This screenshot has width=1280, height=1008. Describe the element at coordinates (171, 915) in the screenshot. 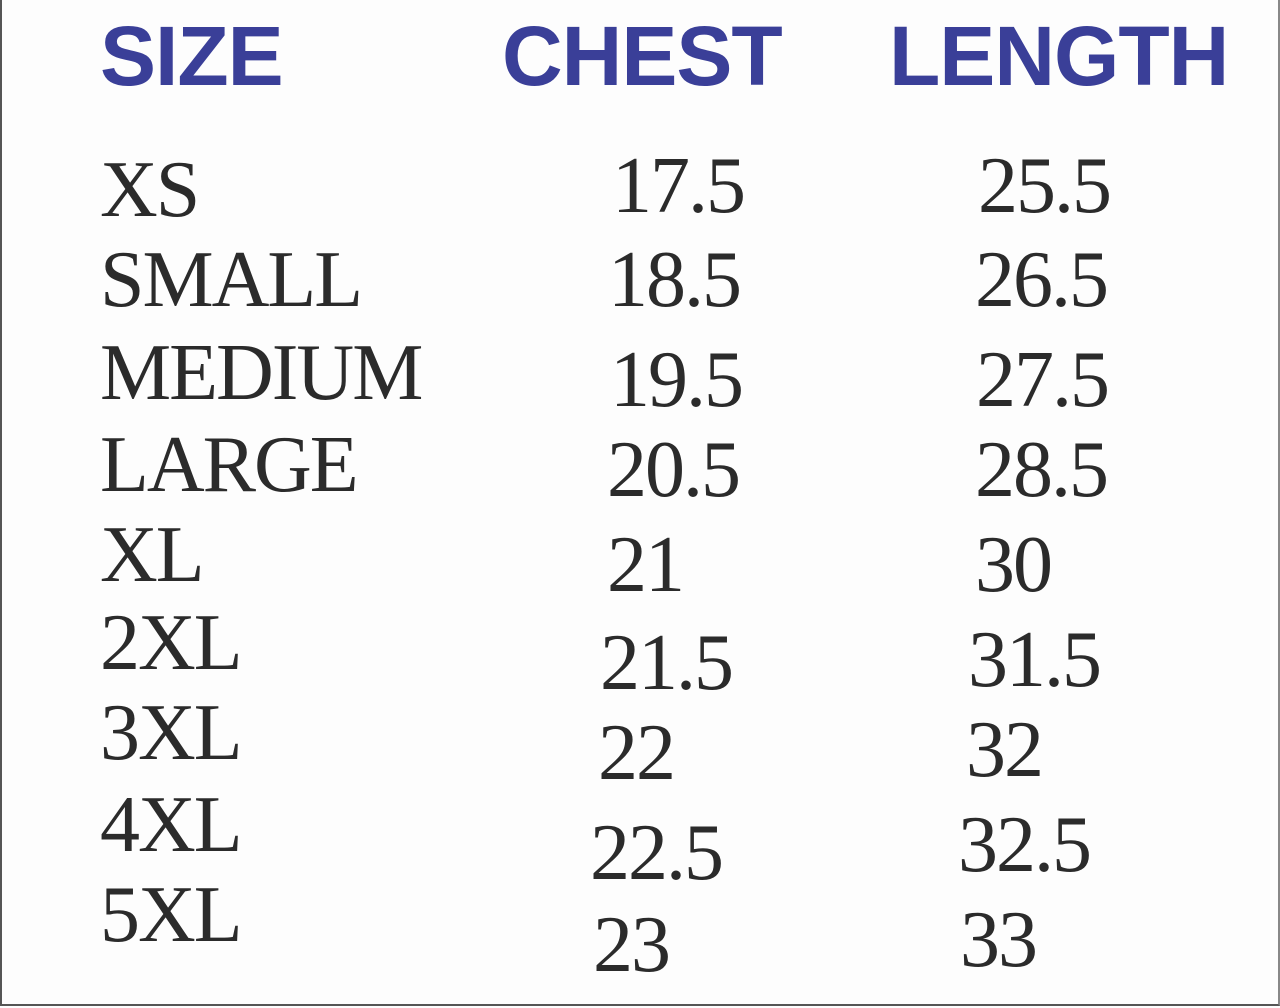

I see `size-cell: 5XL` at that location.